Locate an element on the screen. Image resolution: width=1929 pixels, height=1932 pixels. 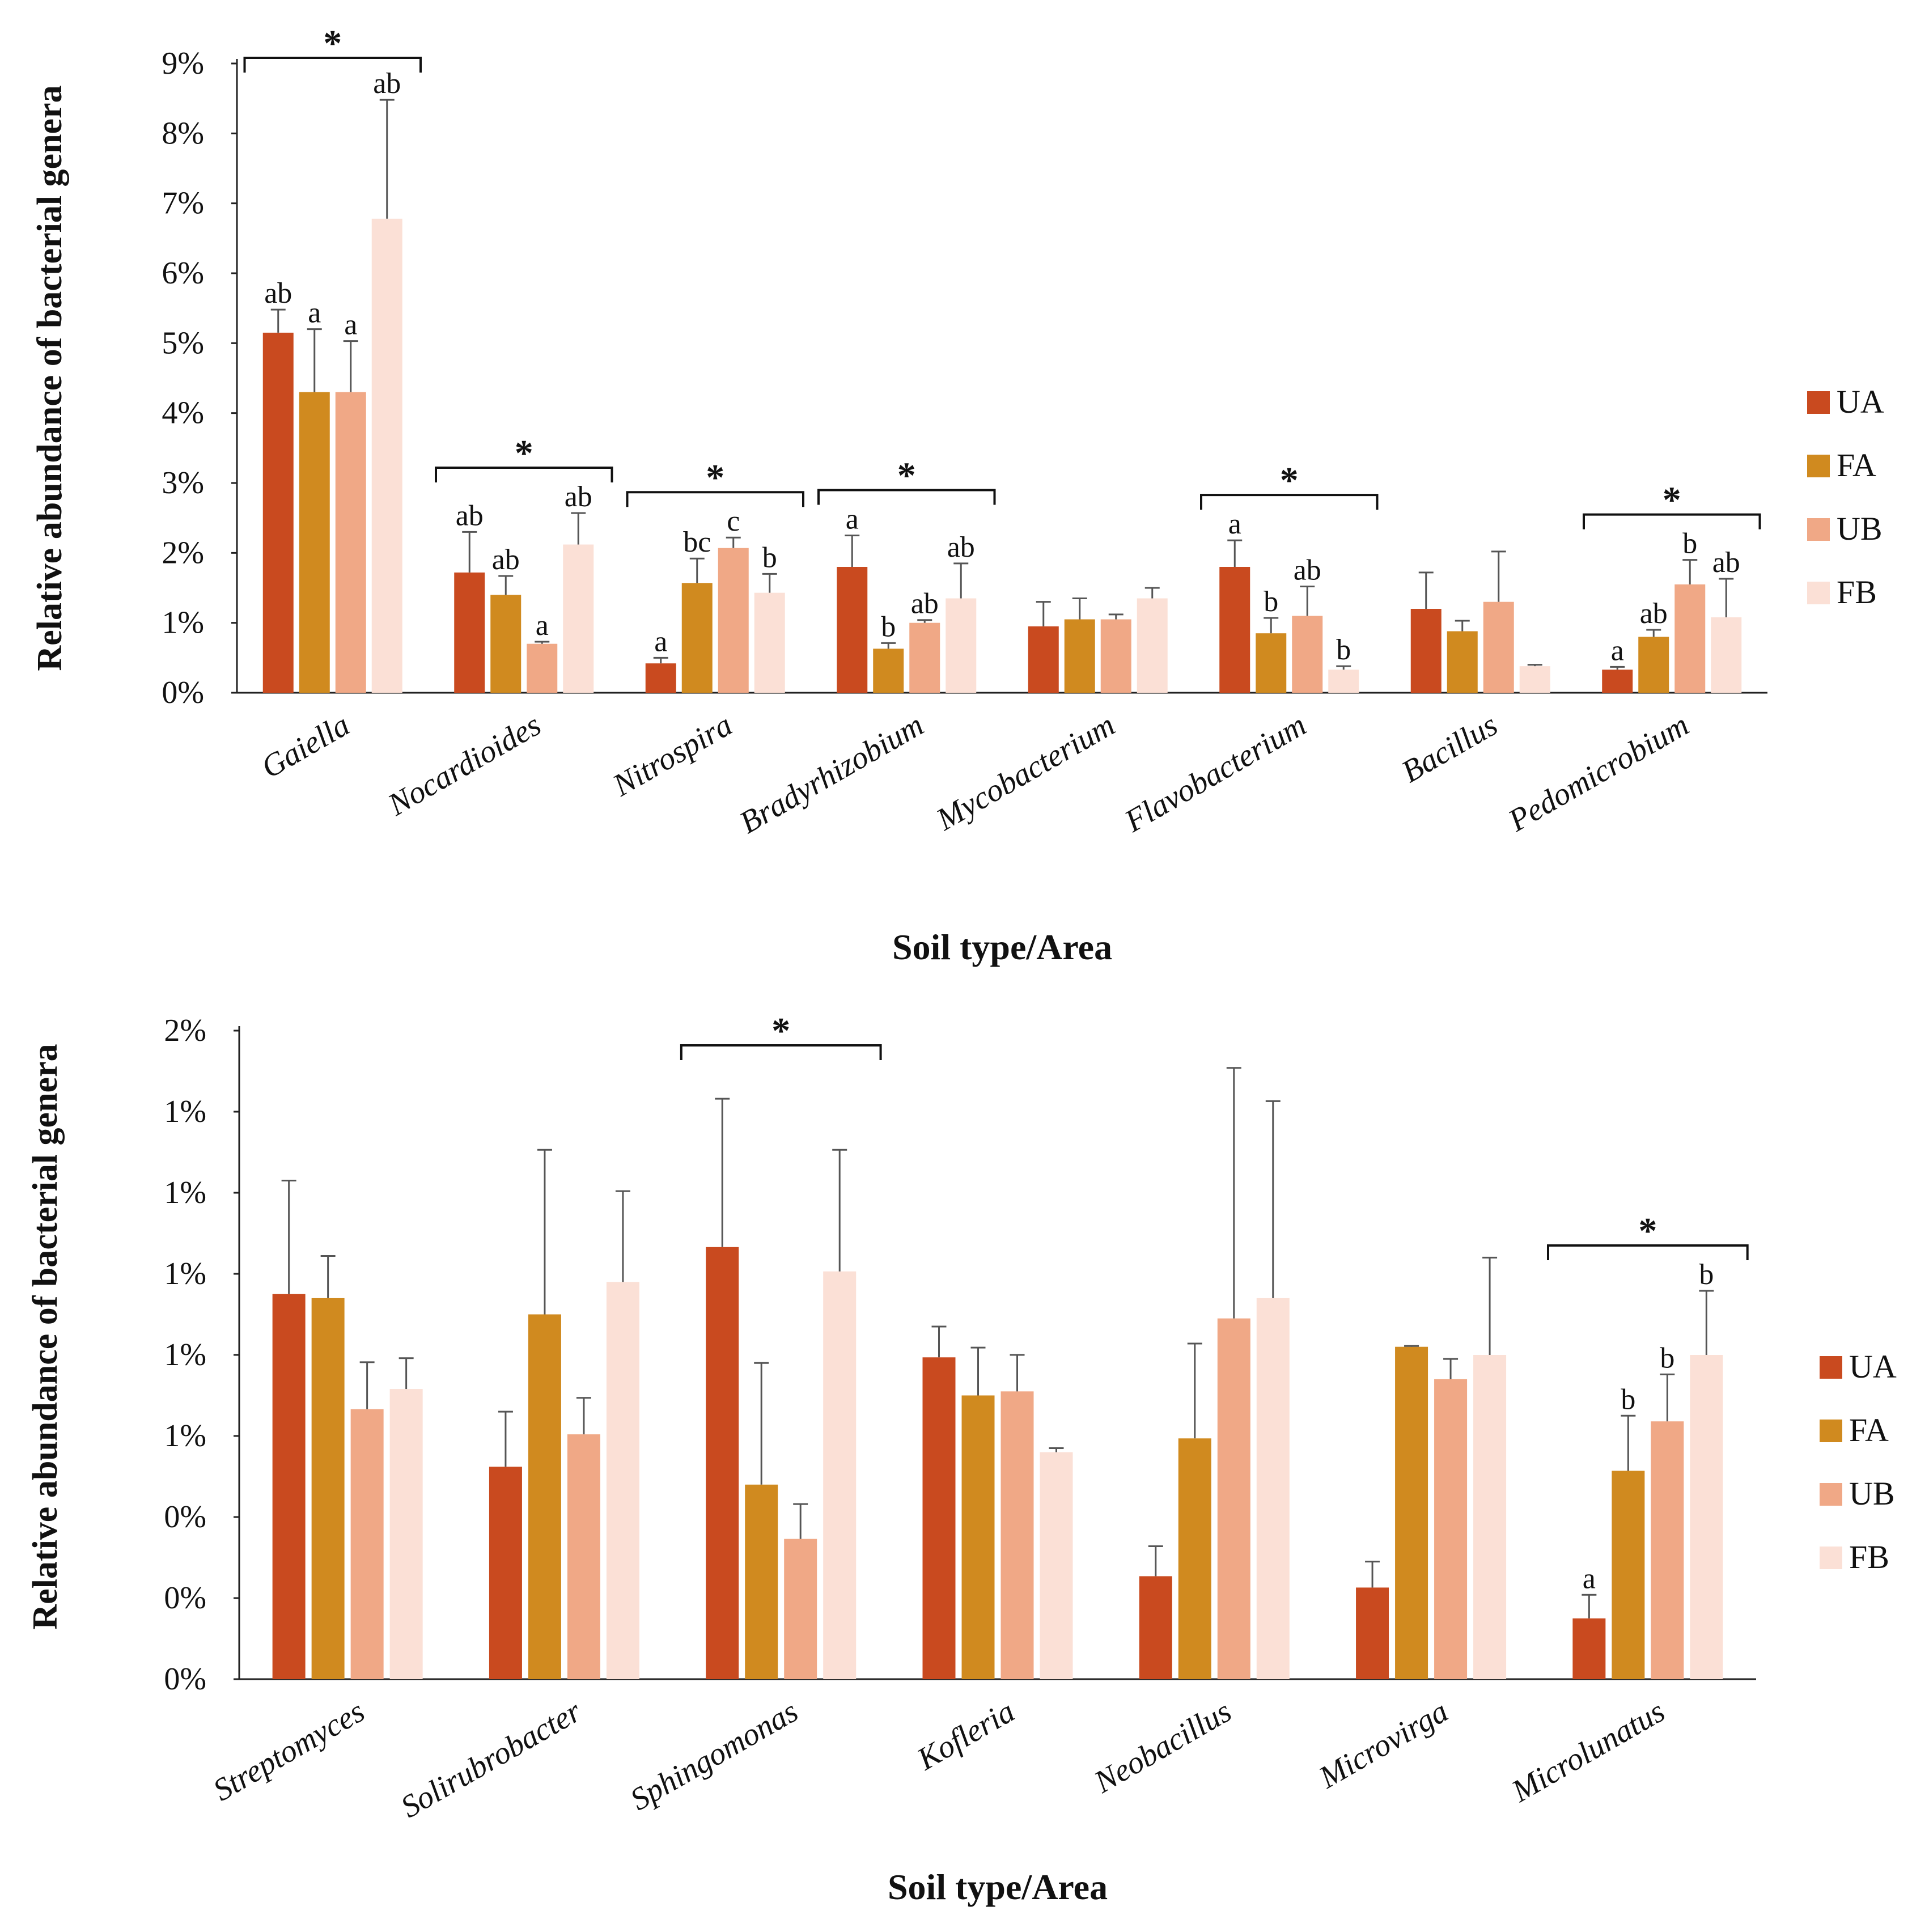
bar-ub-sphingomonas is located at coordinates (800, 1609).